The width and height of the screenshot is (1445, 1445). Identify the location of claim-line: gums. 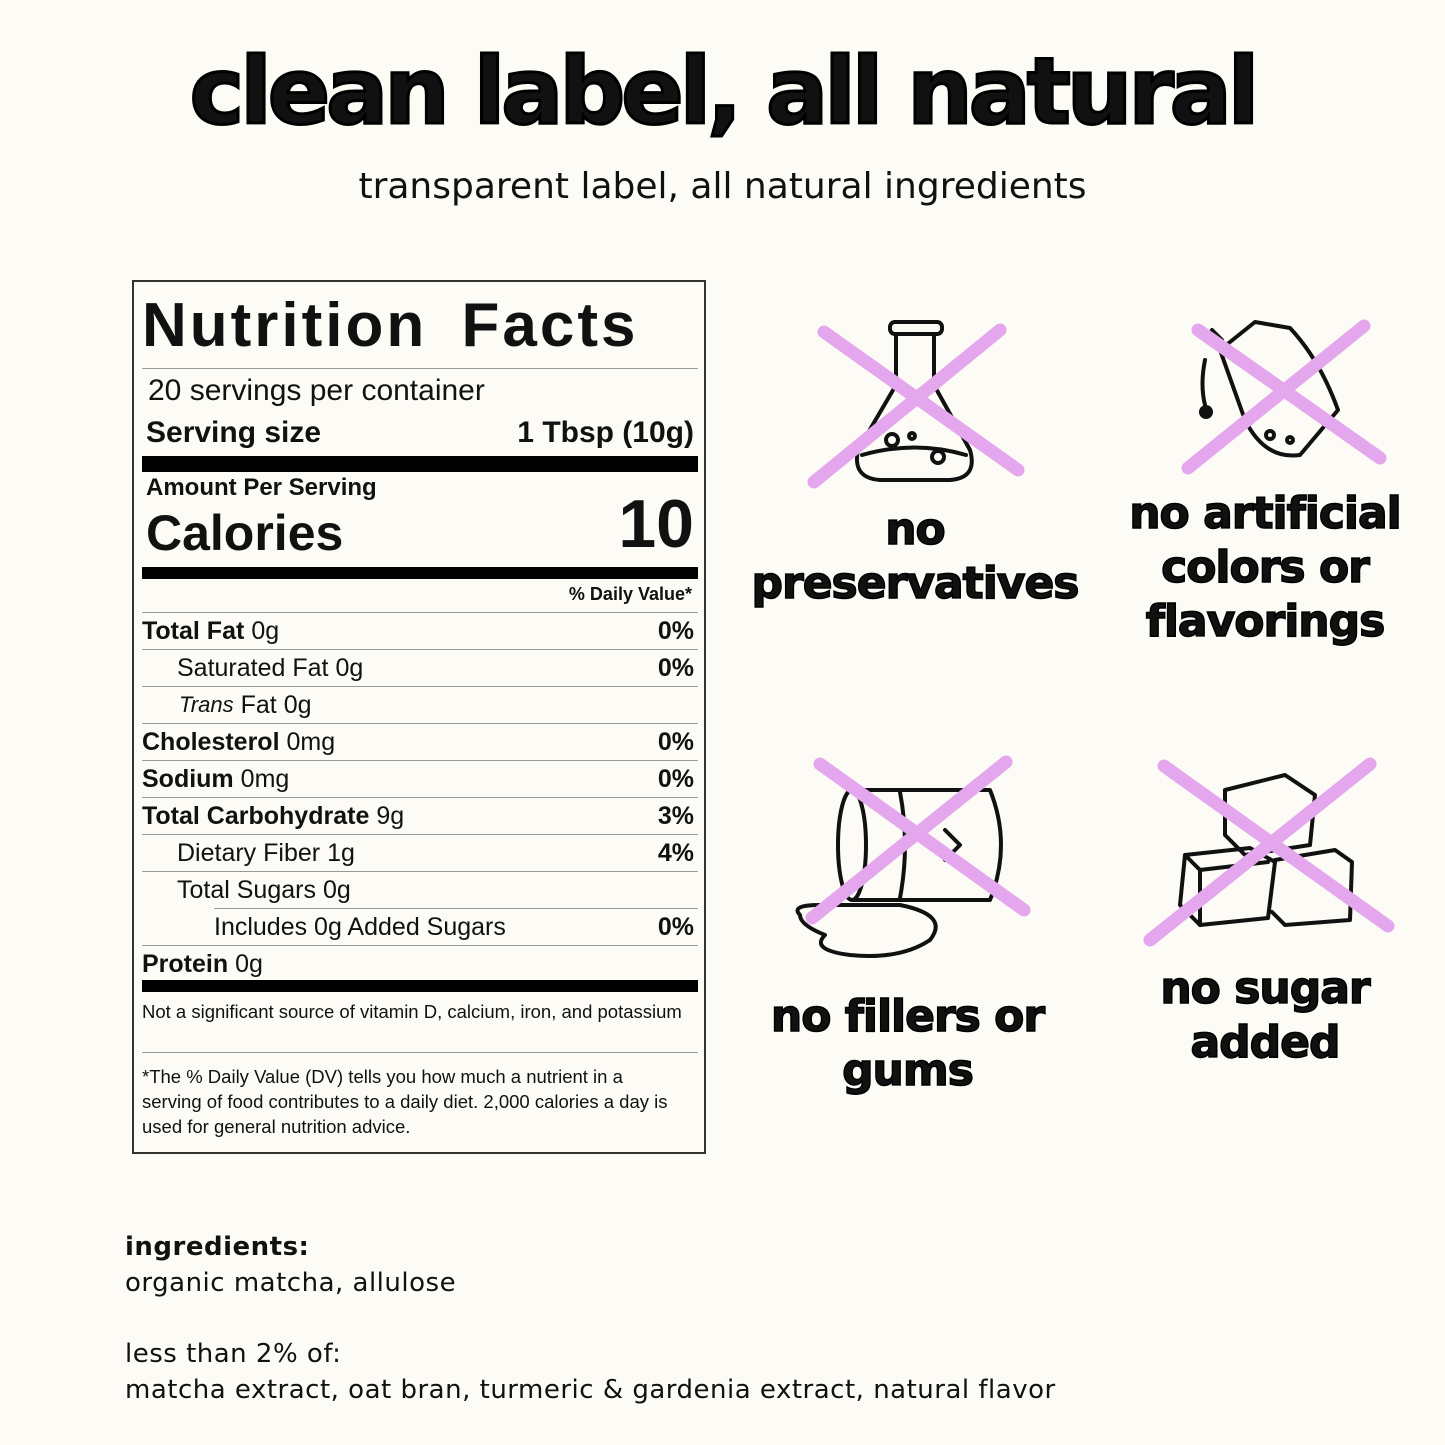
(907, 1070).